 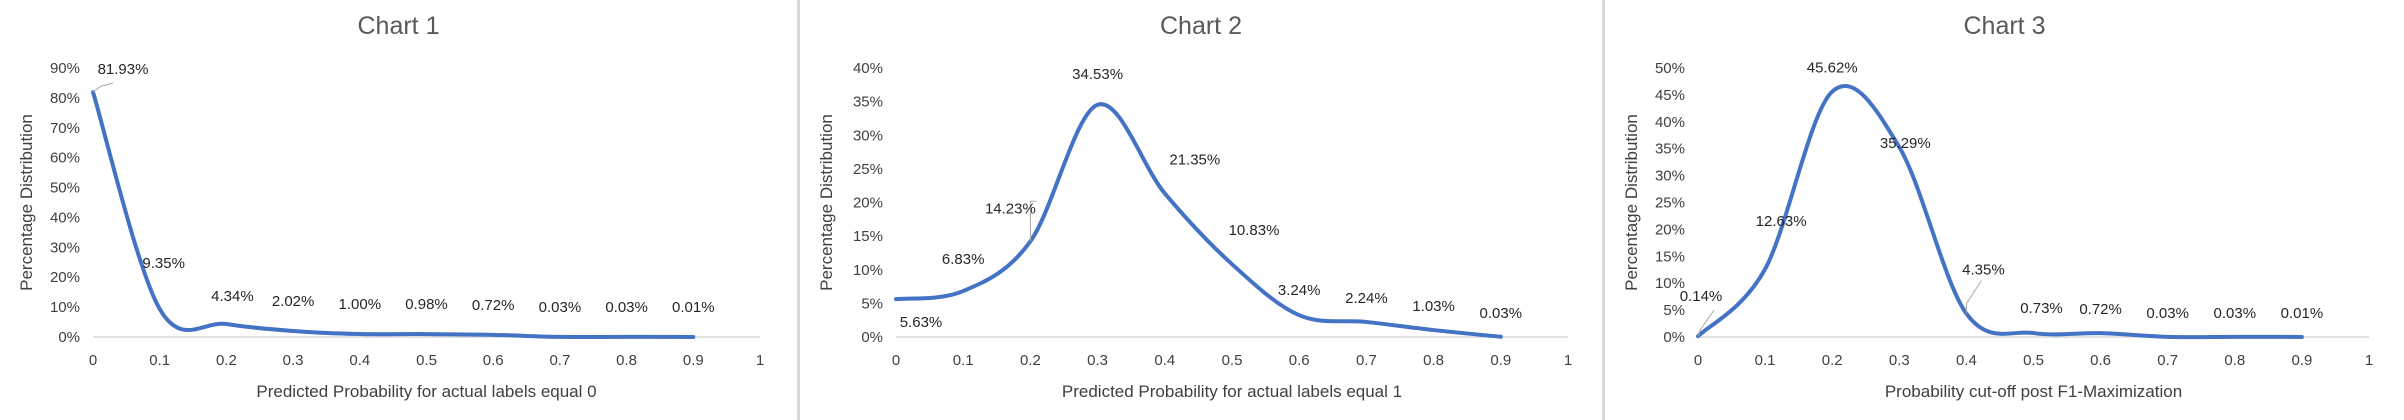 I want to click on chart-title: Chart 2, so click(x=1201, y=26).